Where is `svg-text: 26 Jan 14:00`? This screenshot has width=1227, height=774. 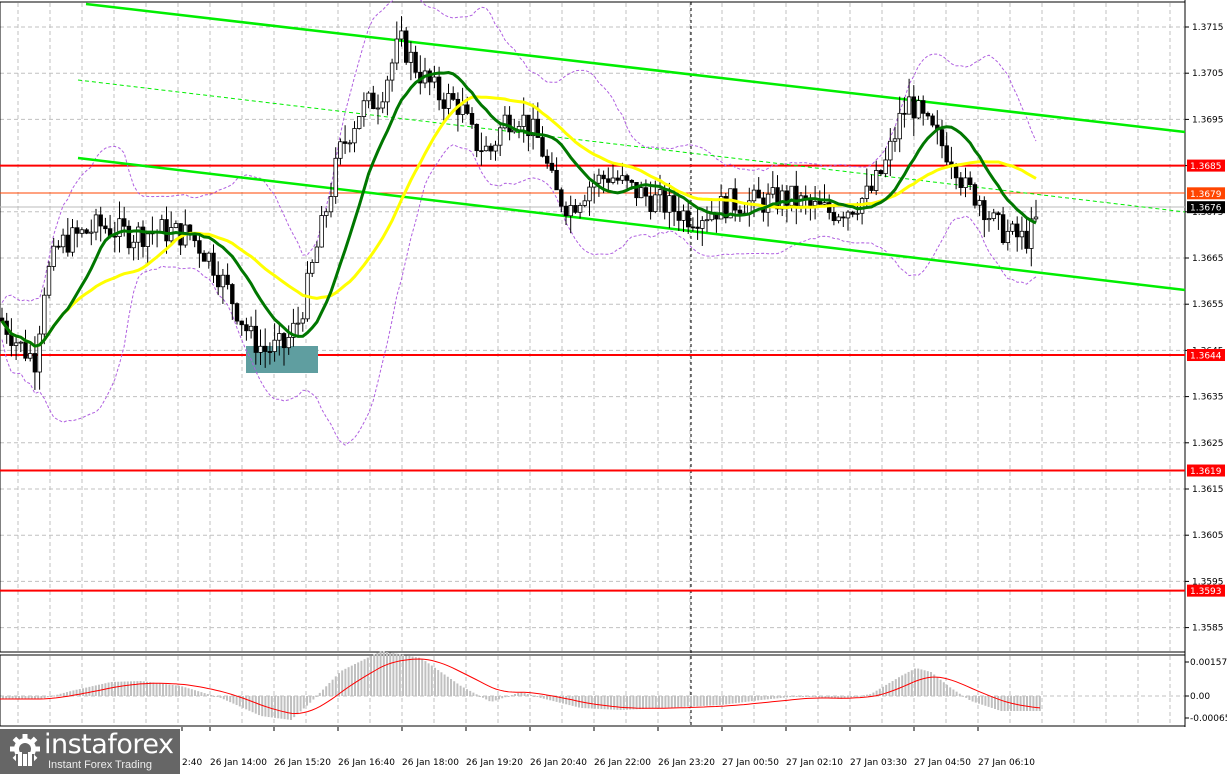 svg-text: 26 Jan 14:00 is located at coordinates (238, 763).